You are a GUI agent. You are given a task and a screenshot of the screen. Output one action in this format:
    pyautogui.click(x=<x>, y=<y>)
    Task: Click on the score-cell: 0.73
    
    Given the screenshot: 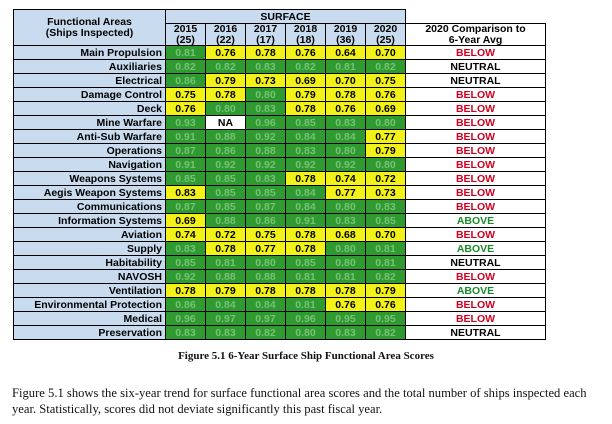 What is the action you would take?
    pyautogui.click(x=265, y=80)
    